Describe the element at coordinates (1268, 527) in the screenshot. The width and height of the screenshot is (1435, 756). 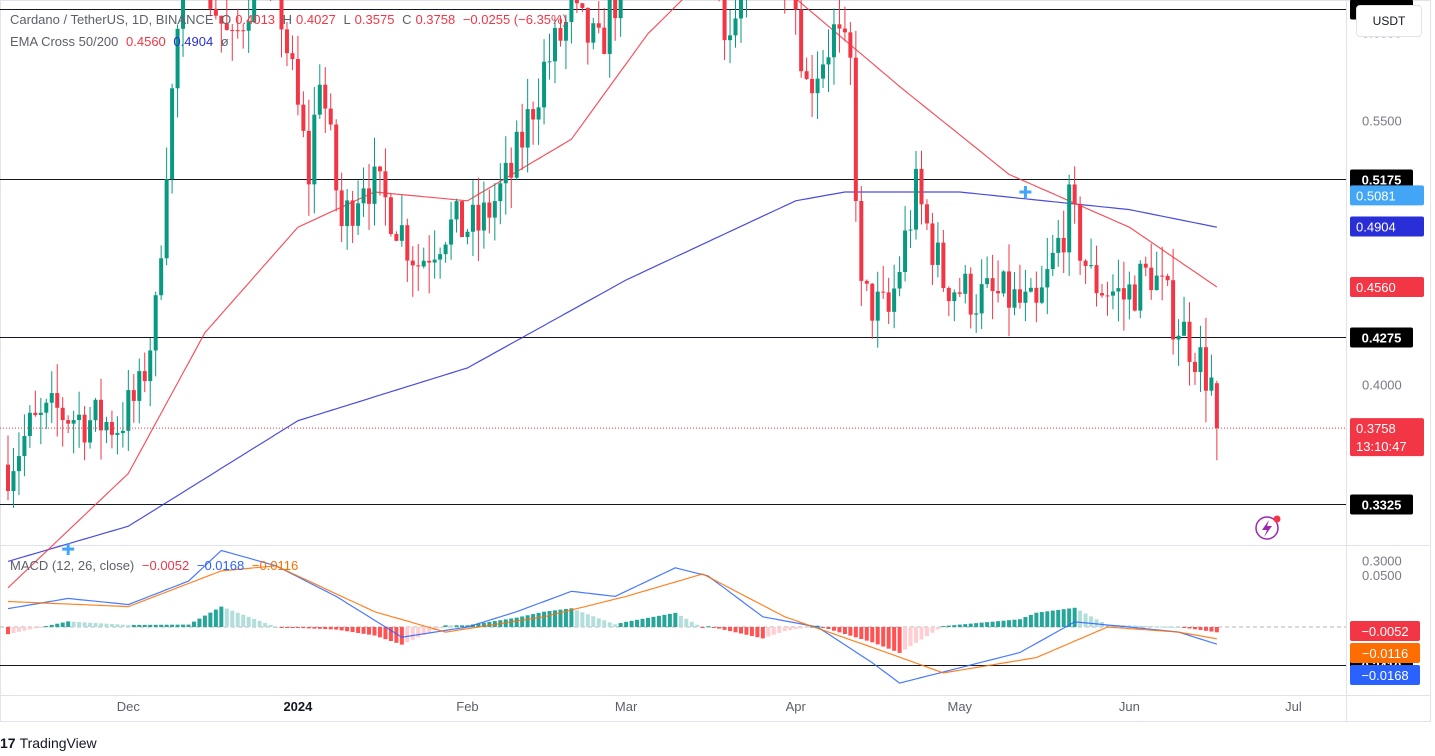
I see `lightning-alert-icon` at that location.